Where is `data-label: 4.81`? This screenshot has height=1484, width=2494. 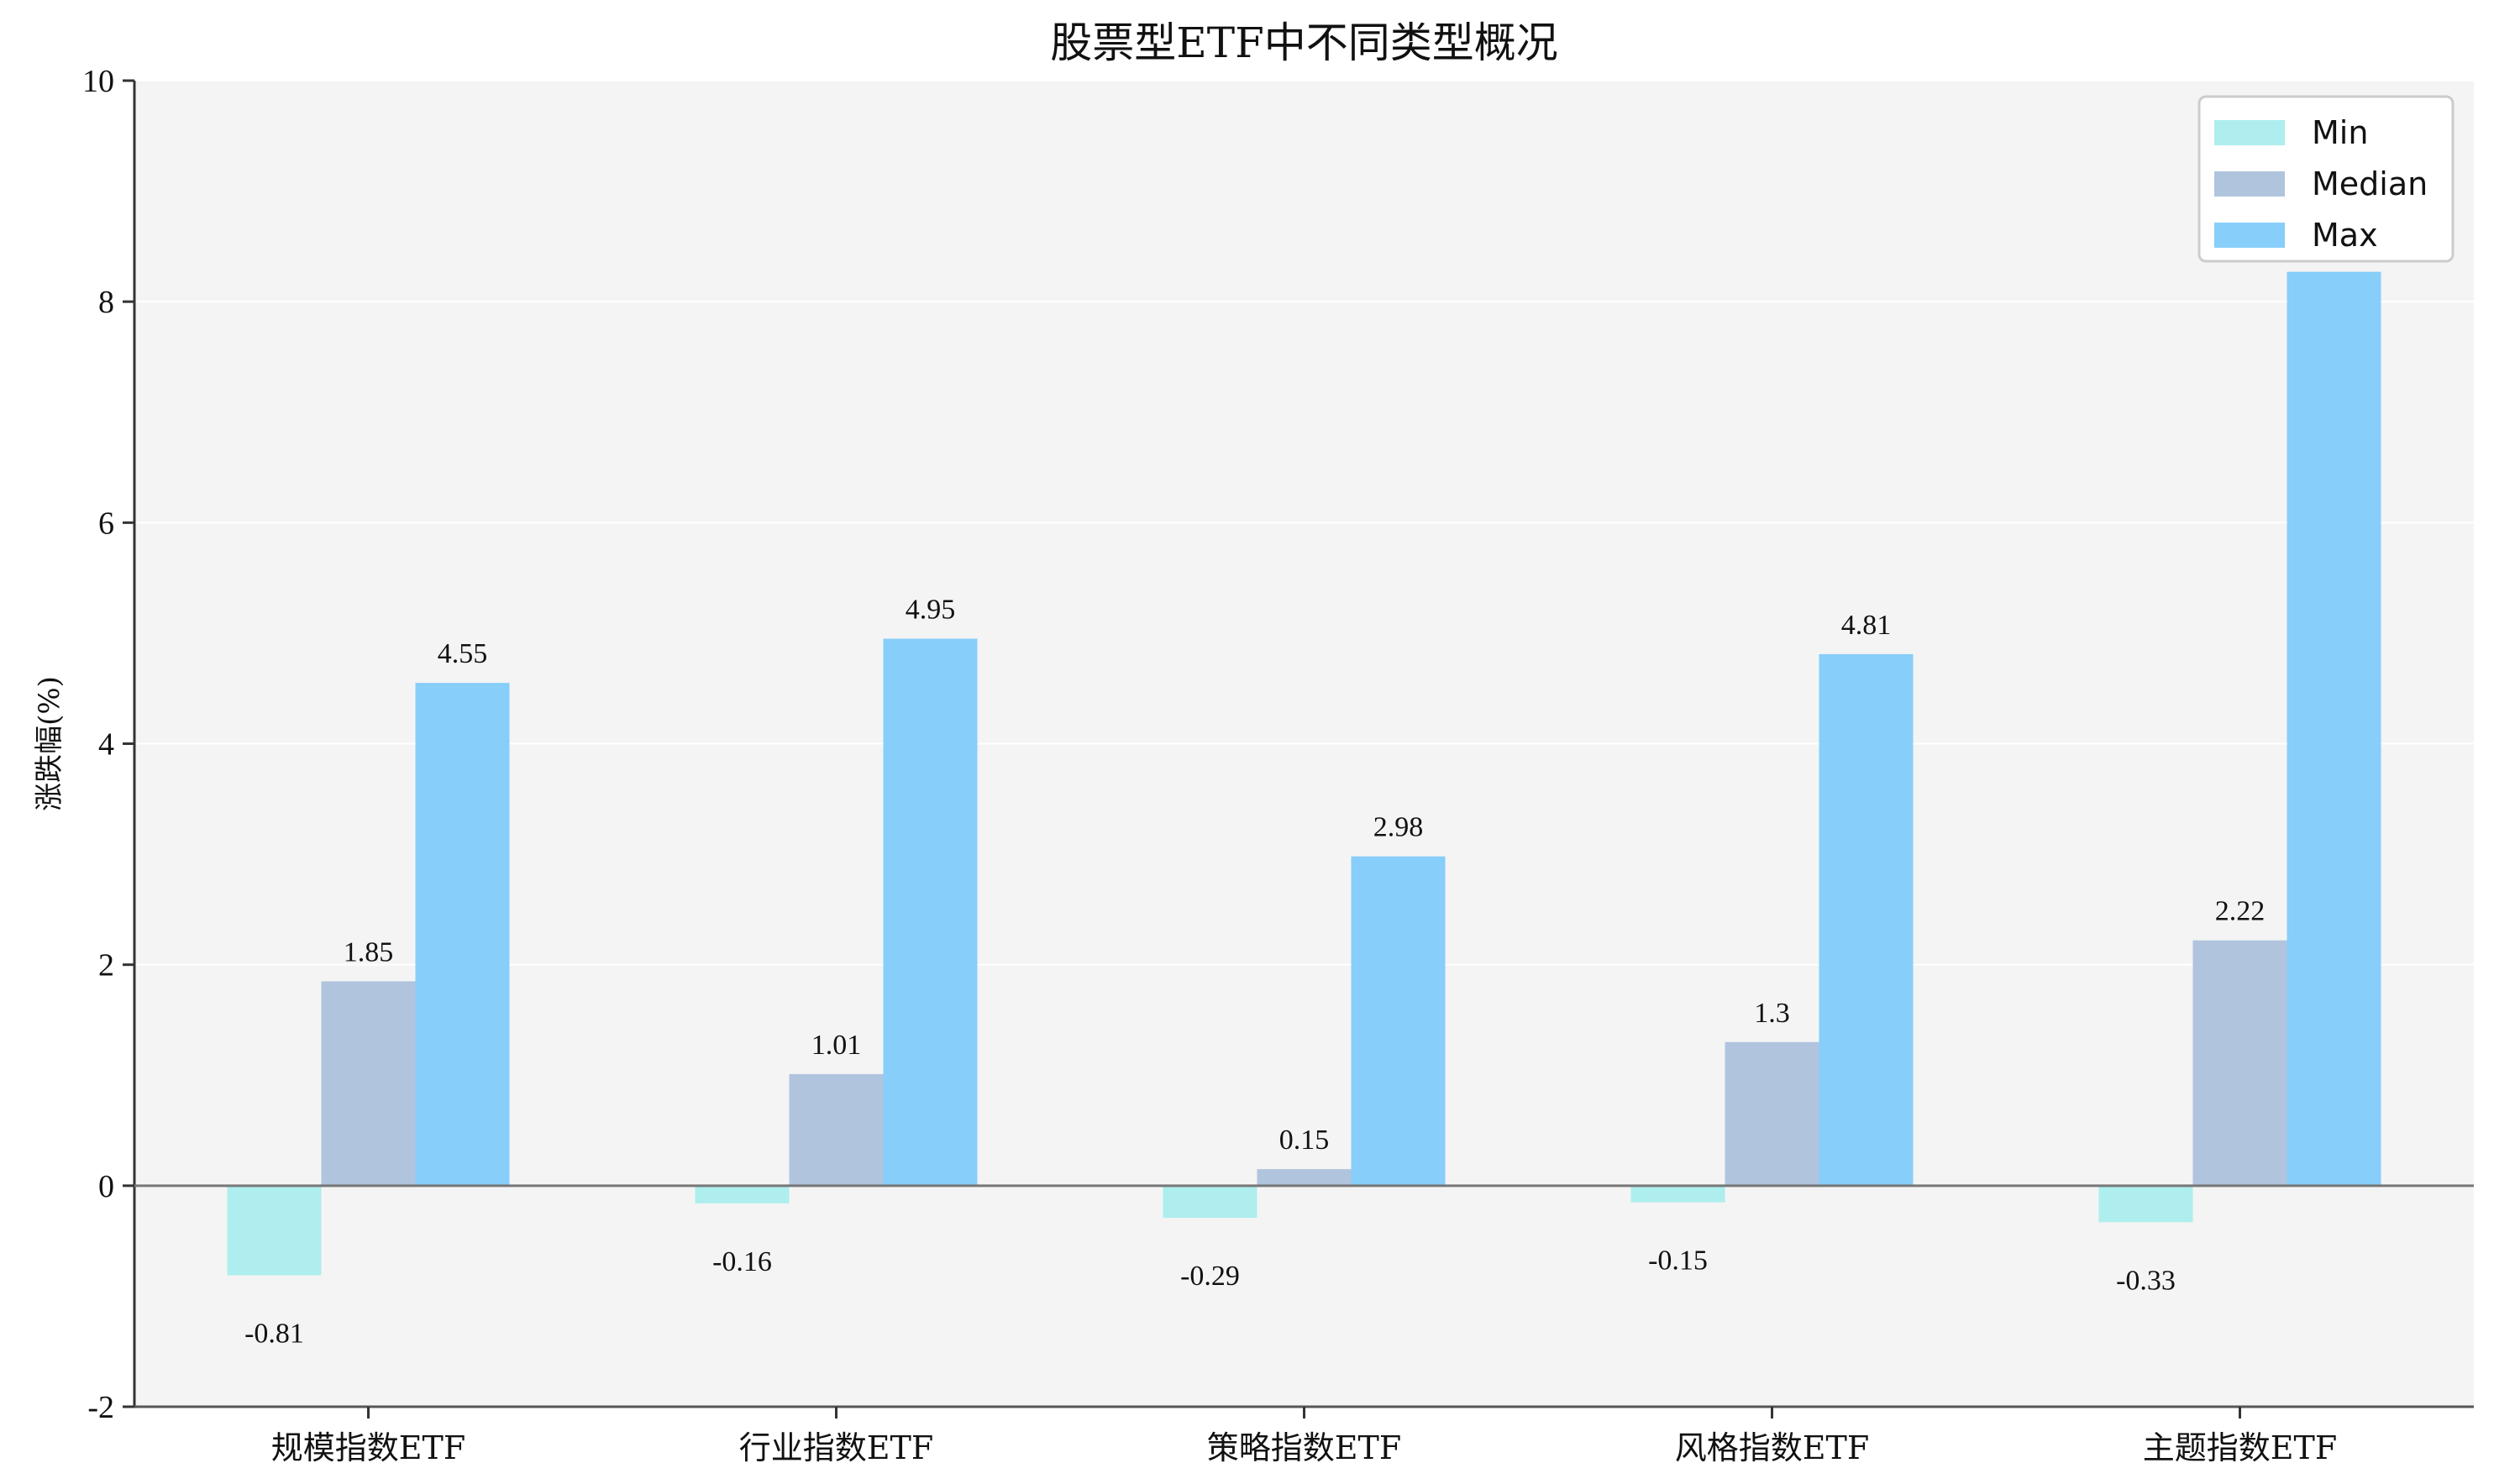 data-label: 4.81 is located at coordinates (1866, 626).